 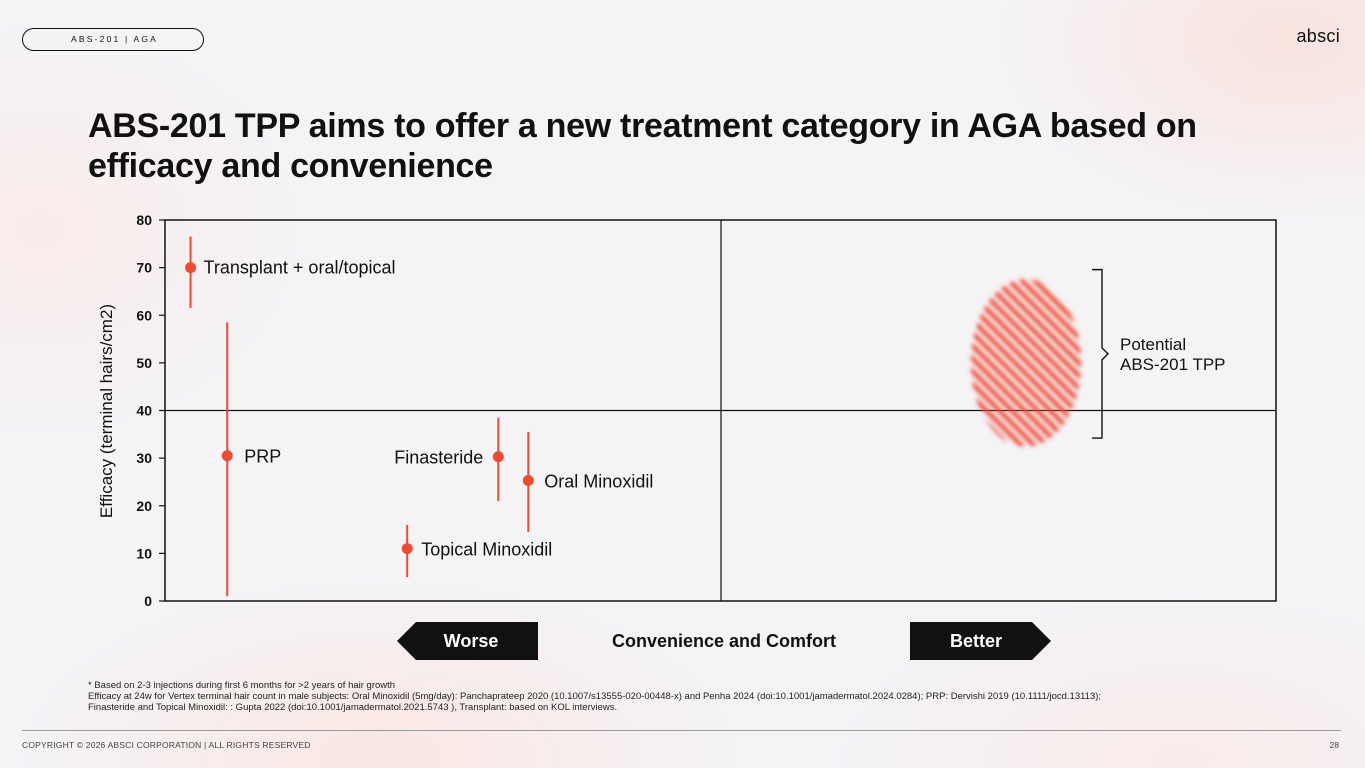 I want to click on y-axis-label: Efficacy (terminal hairs/cm2), so click(x=106, y=411).